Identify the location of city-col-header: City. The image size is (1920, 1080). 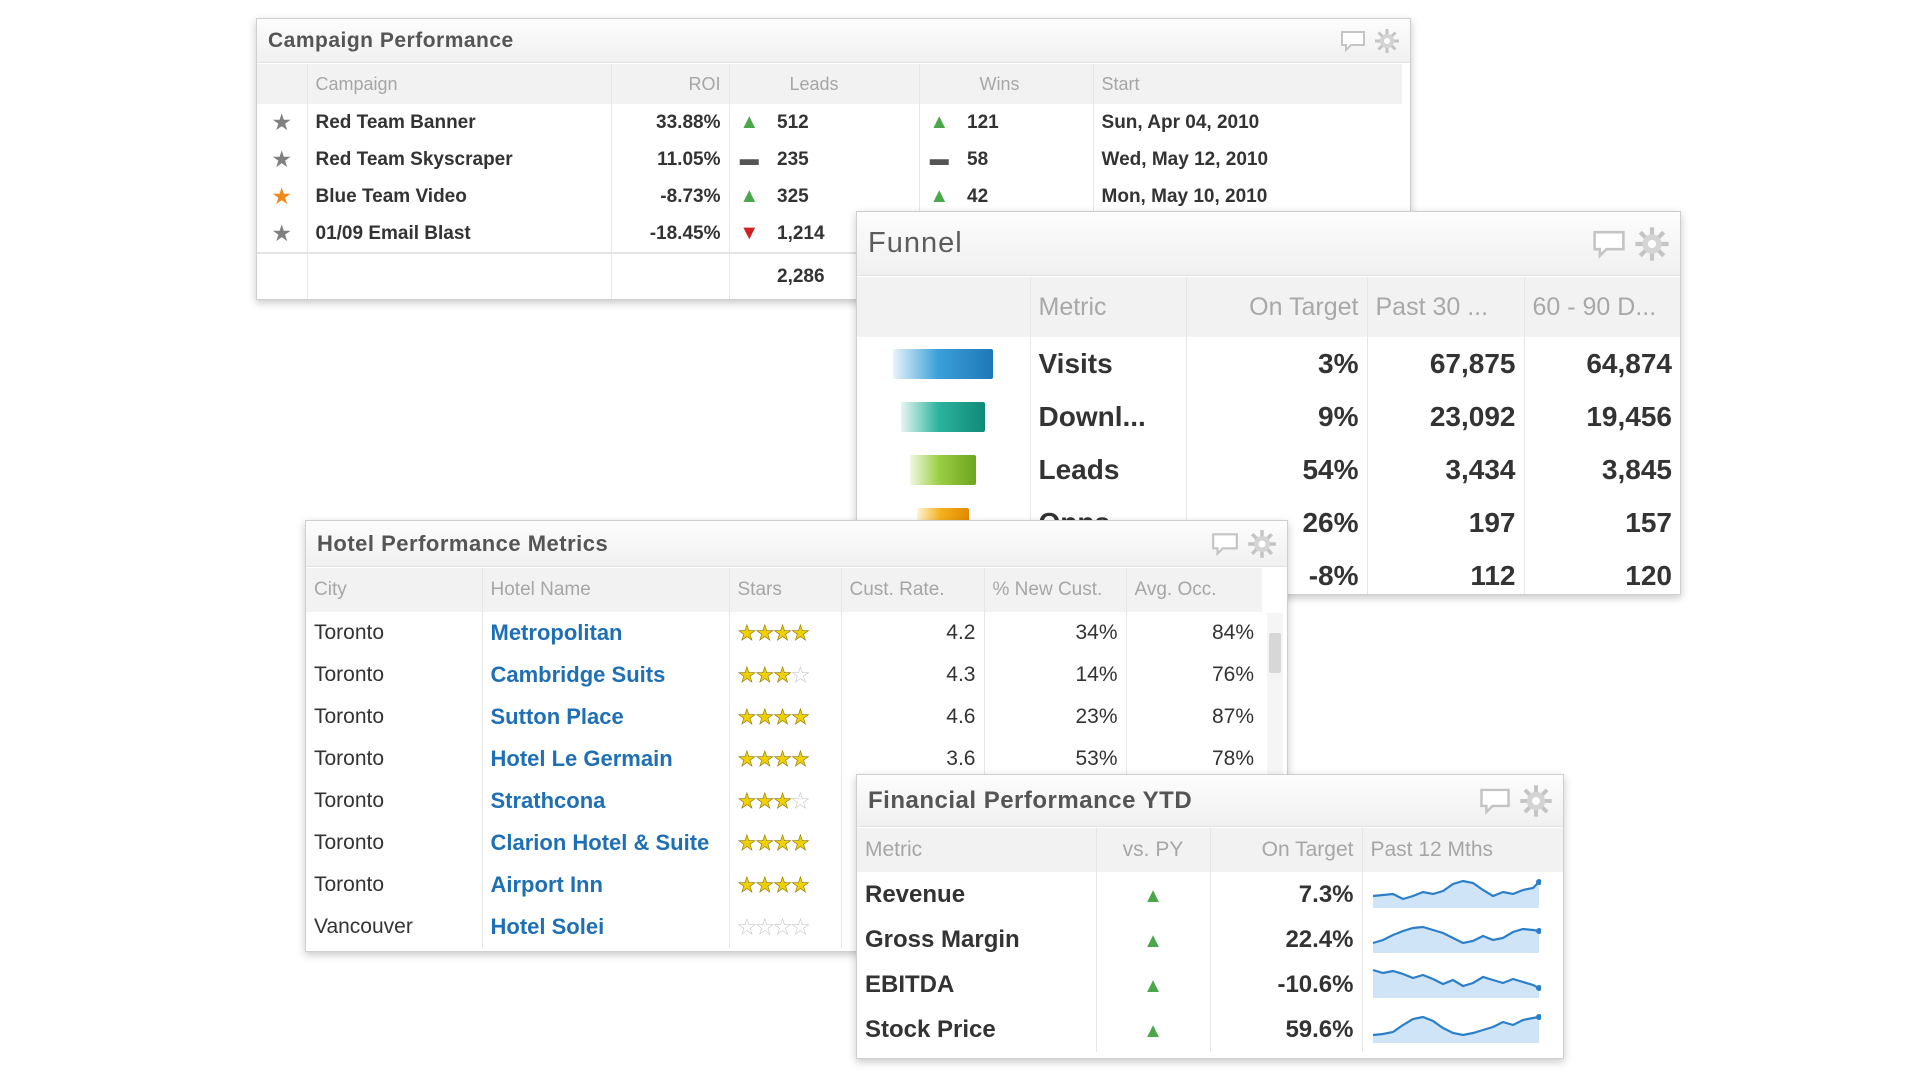
(394, 590).